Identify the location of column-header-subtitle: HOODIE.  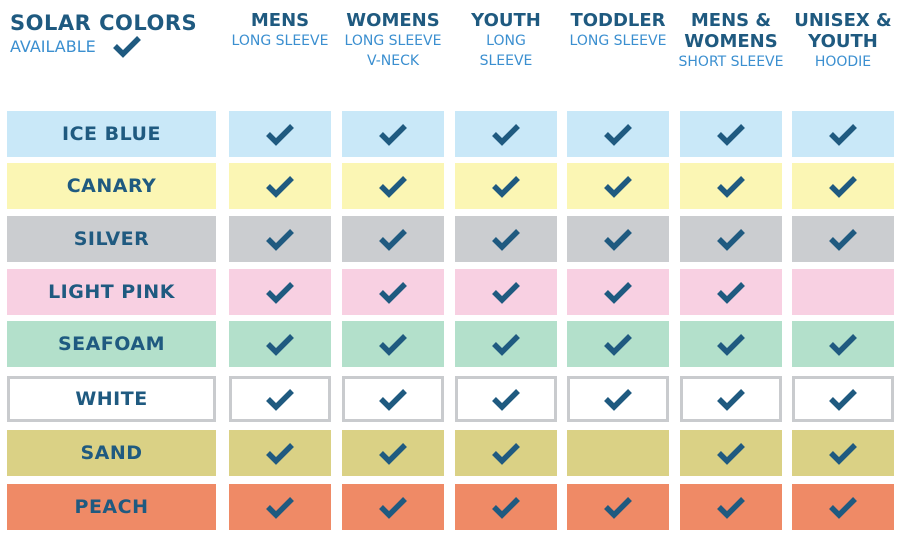
(843, 62).